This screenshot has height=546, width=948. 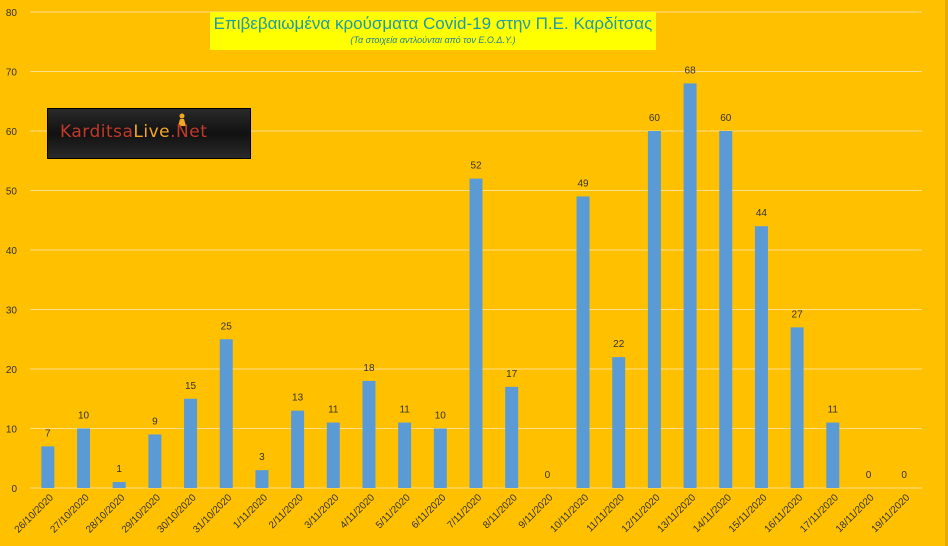 What do you see at coordinates (14, 489) in the screenshot?
I see `y-tick-label: 0` at bounding box center [14, 489].